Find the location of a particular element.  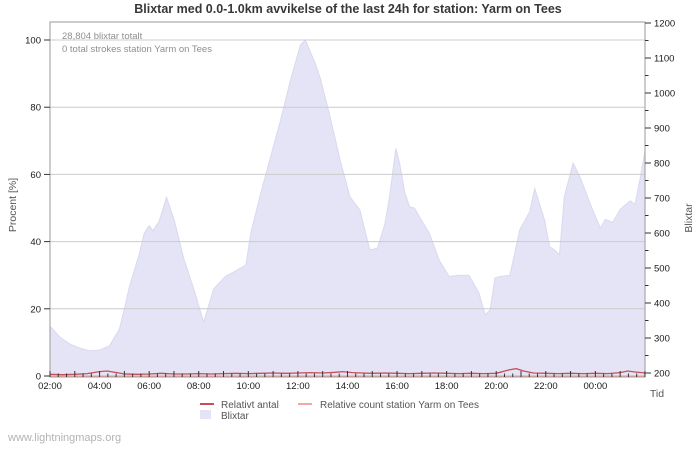

y-right-tick-label: 800 is located at coordinates (662, 164).